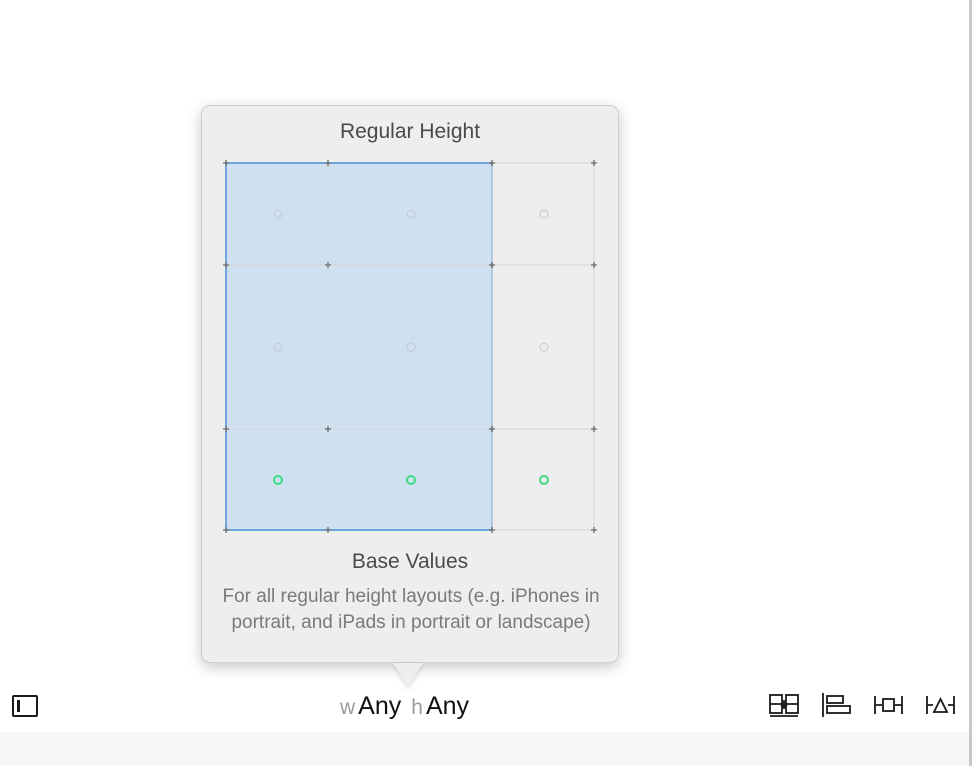 The height and width of the screenshot is (766, 972). Describe the element at coordinates (404, 707) in the screenshot. I see `size-class-control: w Any h Any` at that location.